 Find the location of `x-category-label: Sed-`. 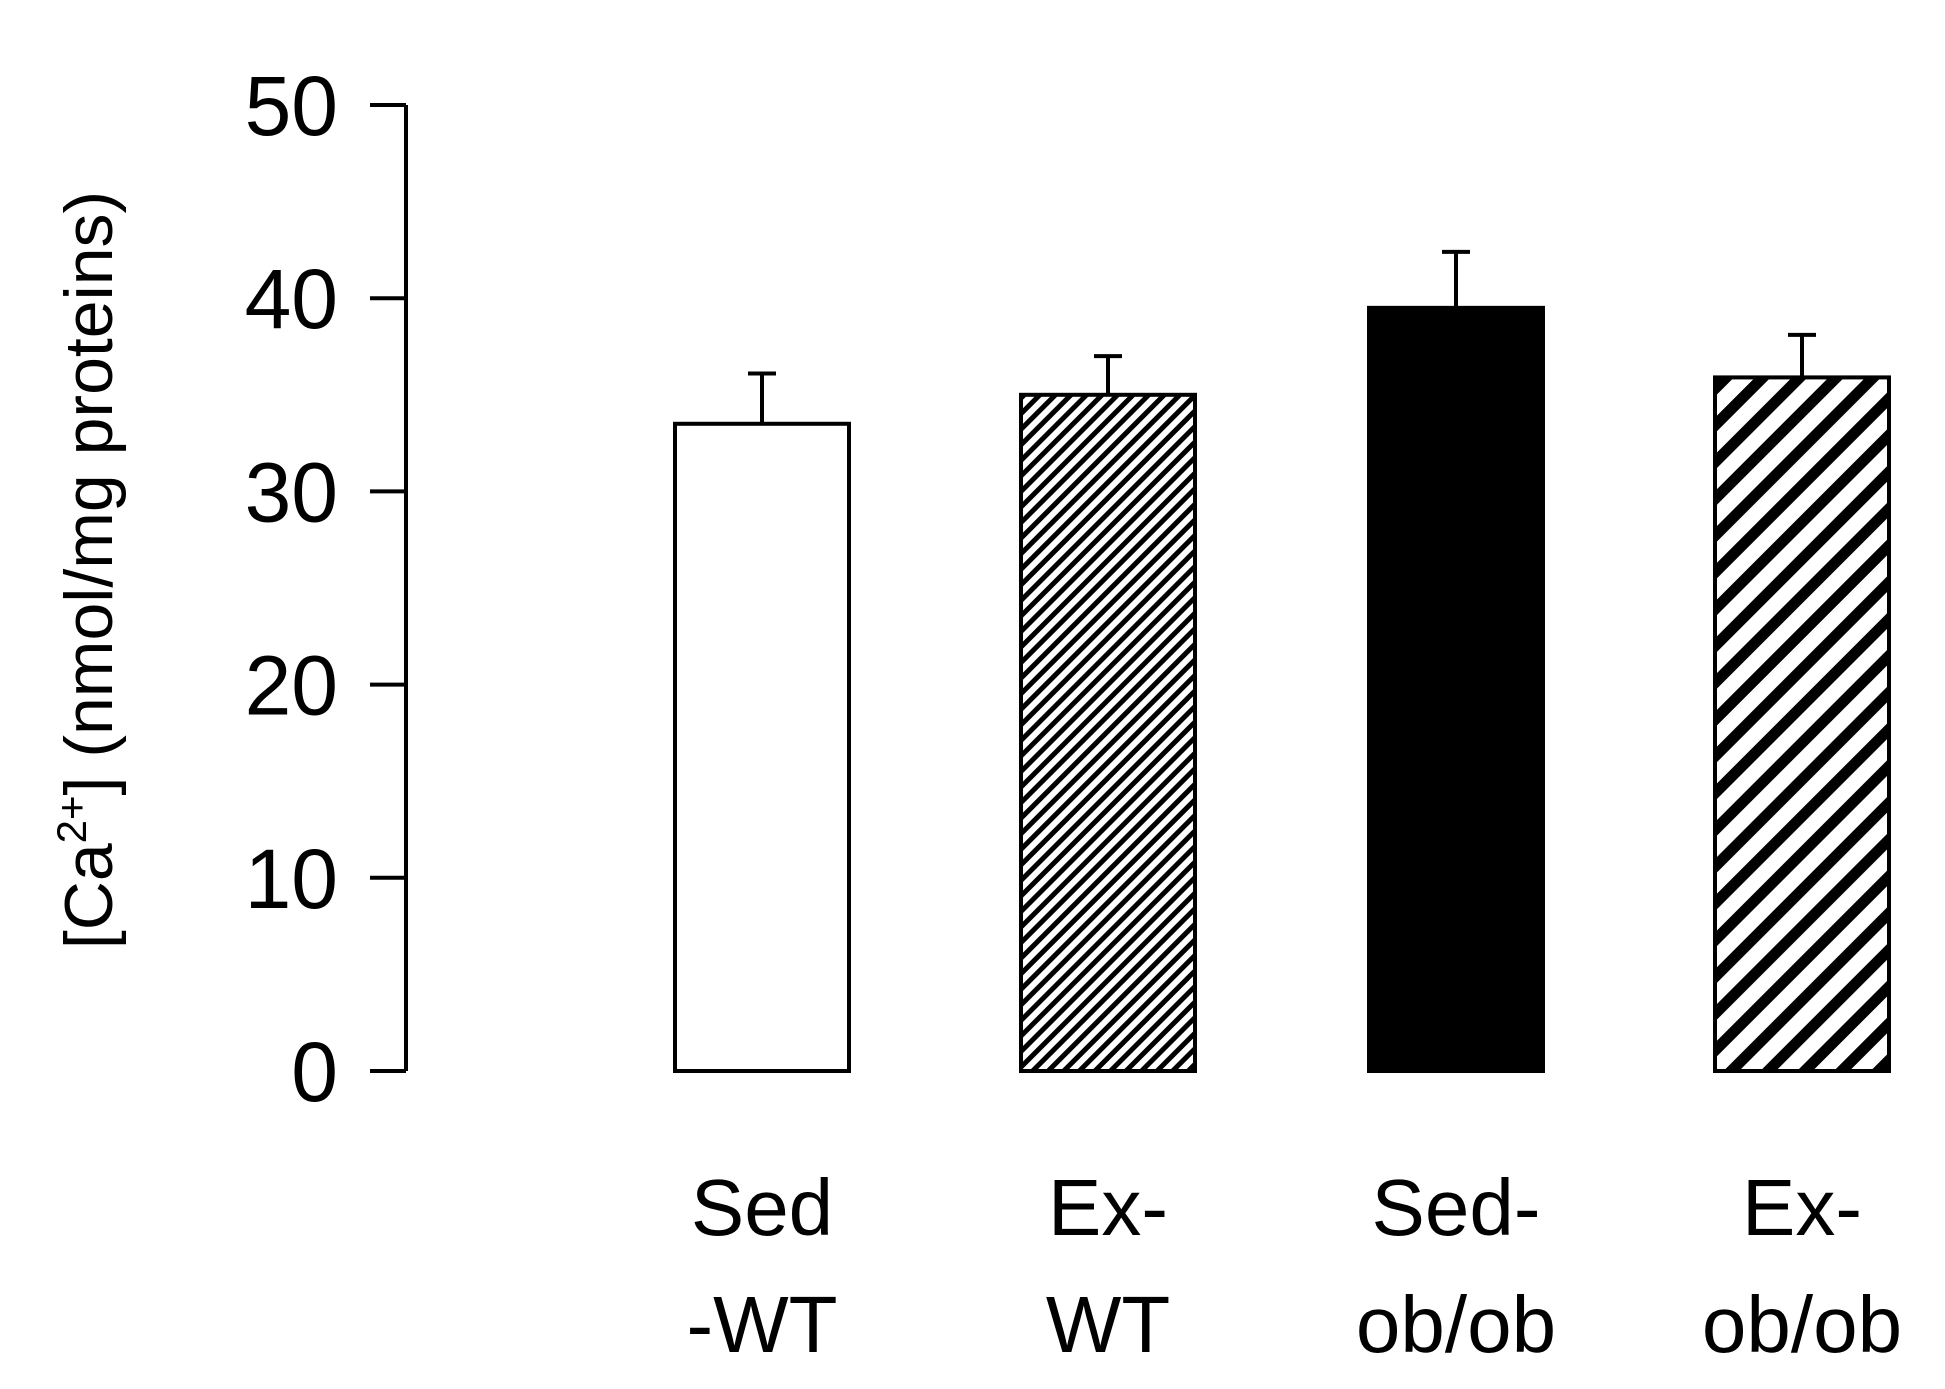

x-category-label: Sed- is located at coordinates (1456, 1207).